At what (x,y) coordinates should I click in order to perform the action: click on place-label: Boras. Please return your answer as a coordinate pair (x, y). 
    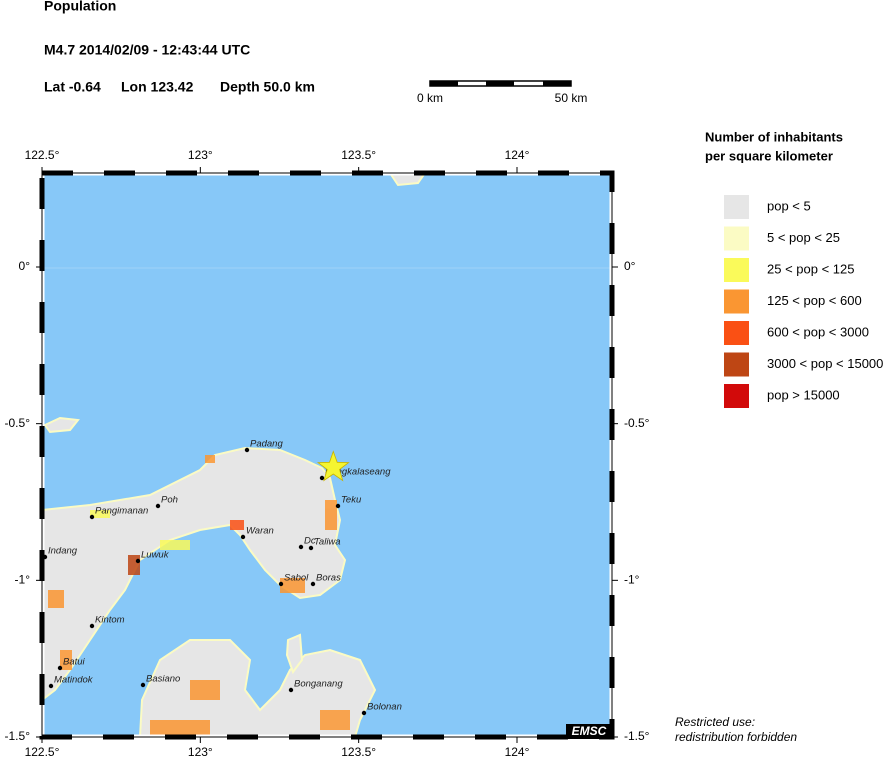
    Looking at the image, I should click on (328, 578).